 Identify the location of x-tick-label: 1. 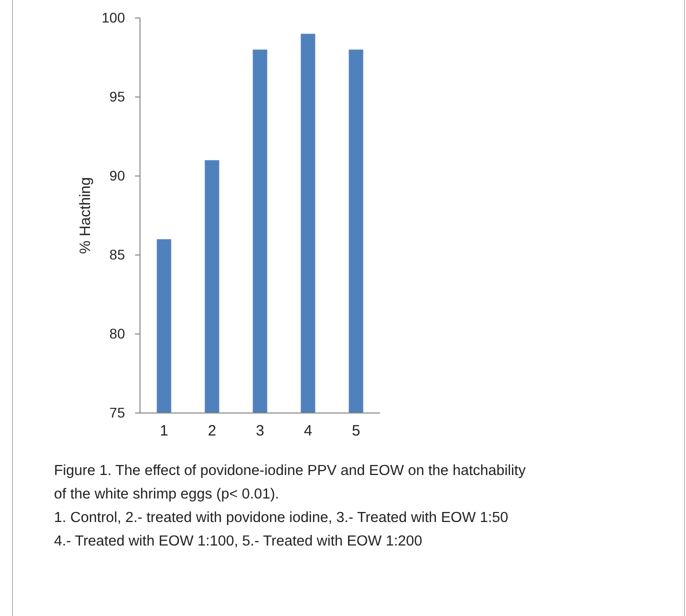
(164, 431).